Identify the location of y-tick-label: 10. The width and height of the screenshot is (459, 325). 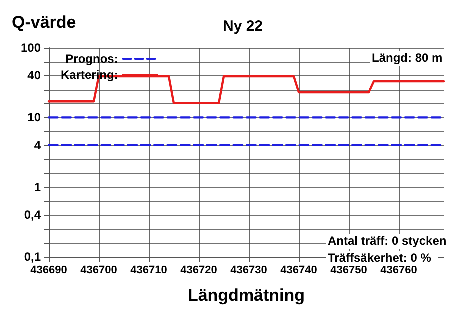
(35, 117).